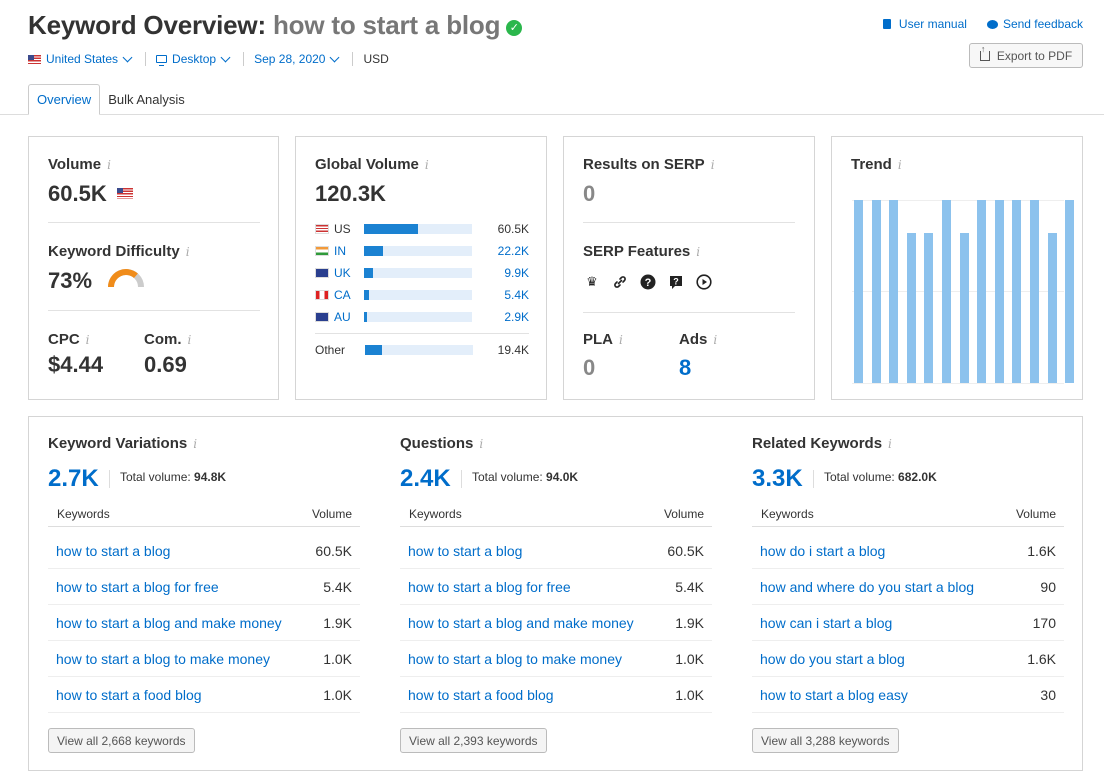  Describe the element at coordinates (826, 623) in the screenshot. I see `keyword-link: how can i start a blog` at that location.